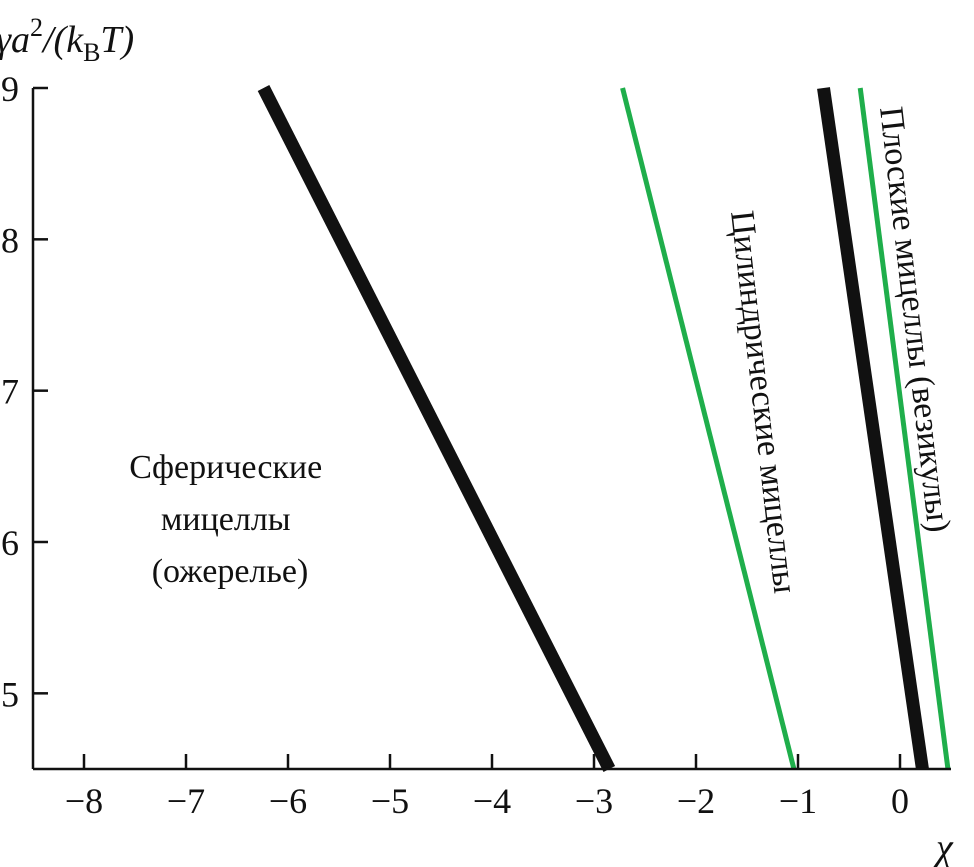 The image size is (974, 867). Describe the element at coordinates (943, 847) in the screenshot. I see `x-axis-title: χ` at that location.